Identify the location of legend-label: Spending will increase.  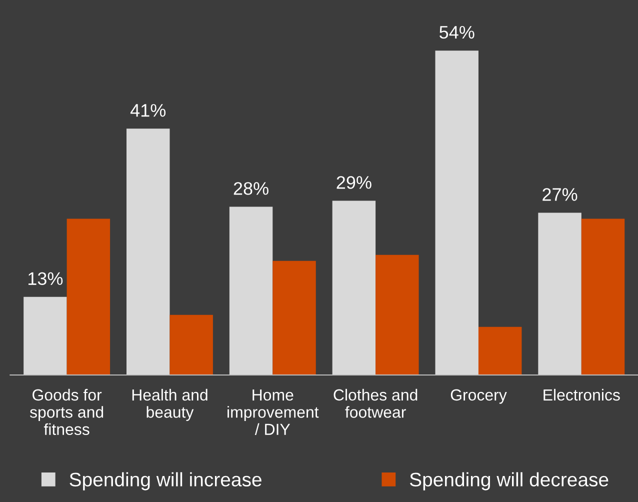
(166, 481).